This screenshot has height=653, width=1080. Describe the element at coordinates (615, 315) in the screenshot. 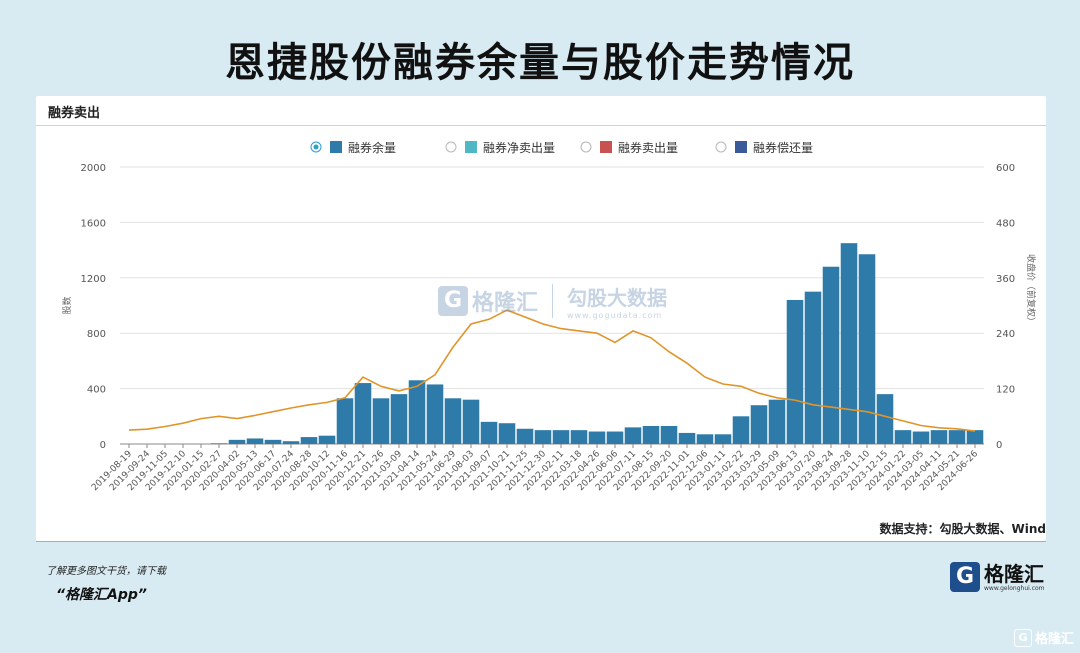

I see `watermark-url: www.gogudata.com` at that location.